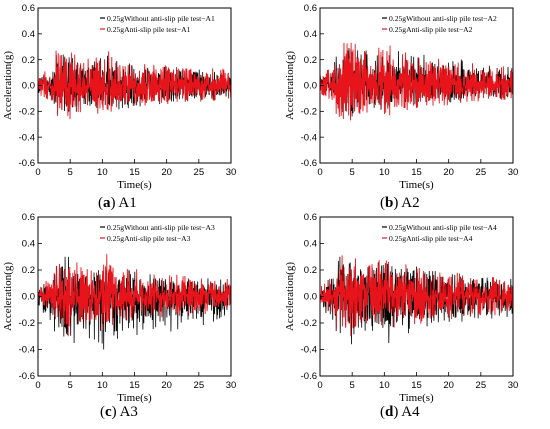  I want to click on caption-c: (c) A3, so click(119, 412).